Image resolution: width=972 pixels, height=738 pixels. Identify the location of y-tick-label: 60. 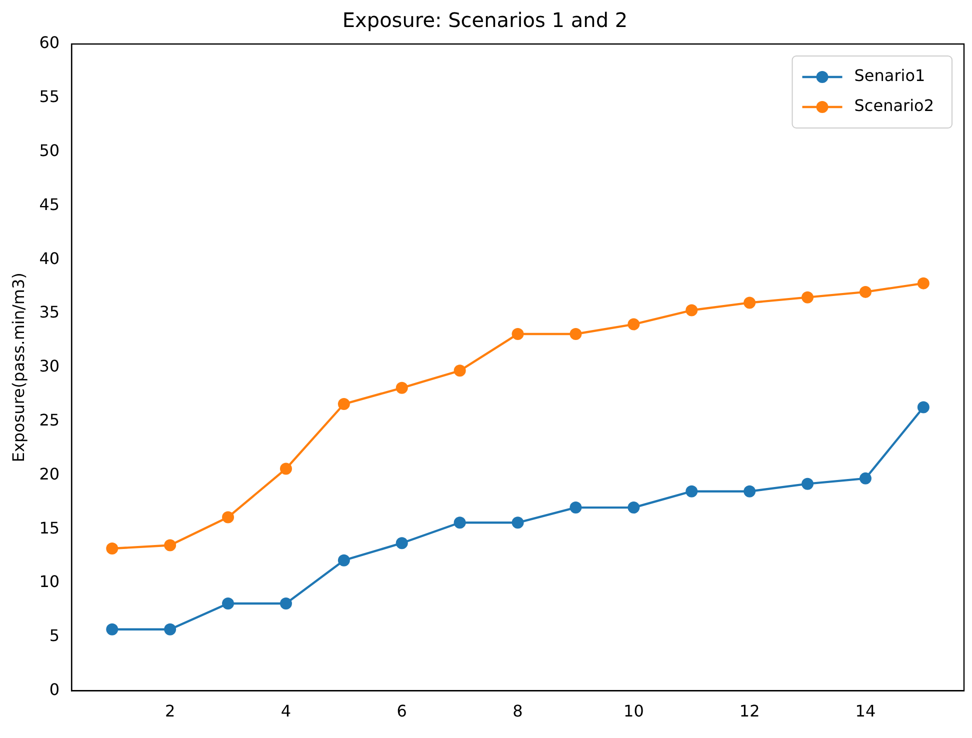
(49, 42).